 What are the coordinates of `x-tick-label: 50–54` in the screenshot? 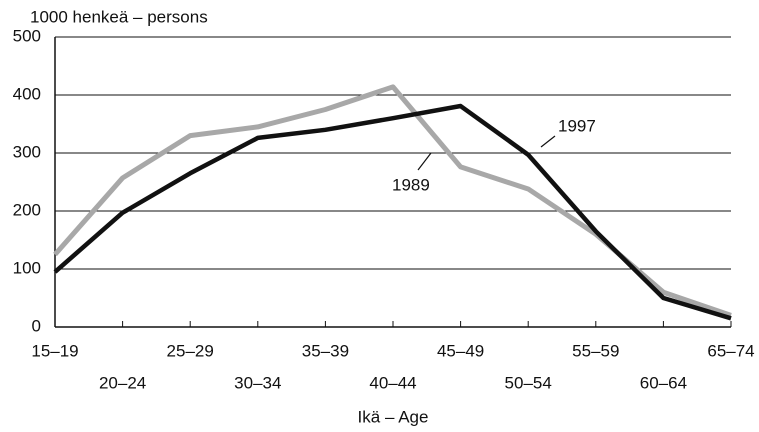 It's located at (528, 382).